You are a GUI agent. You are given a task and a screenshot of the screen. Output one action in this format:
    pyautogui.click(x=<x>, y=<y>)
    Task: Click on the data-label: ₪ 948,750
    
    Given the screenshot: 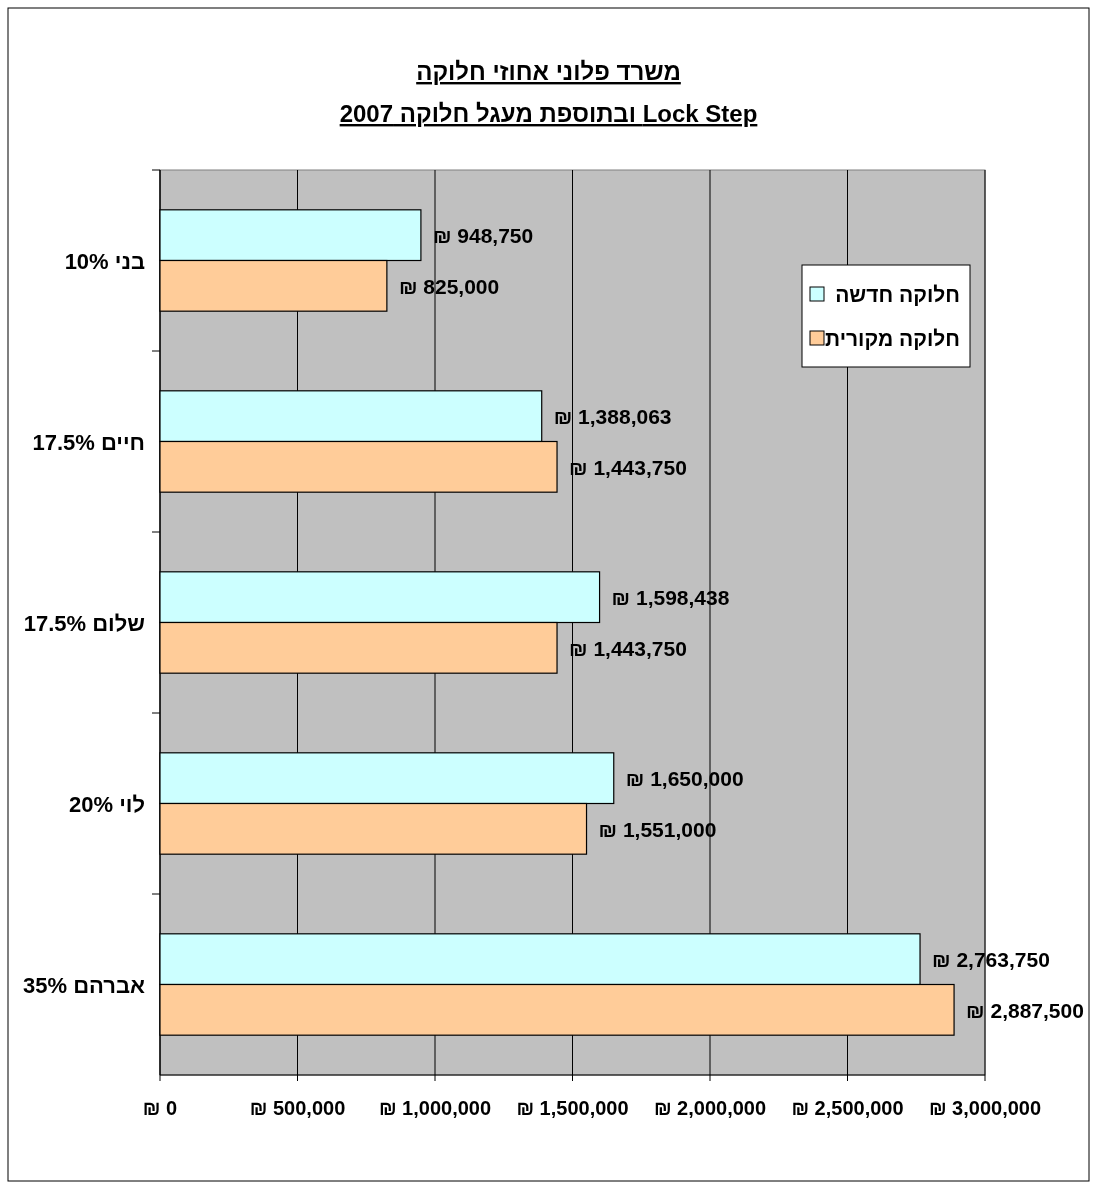 What is the action you would take?
    pyautogui.click(x=483, y=236)
    